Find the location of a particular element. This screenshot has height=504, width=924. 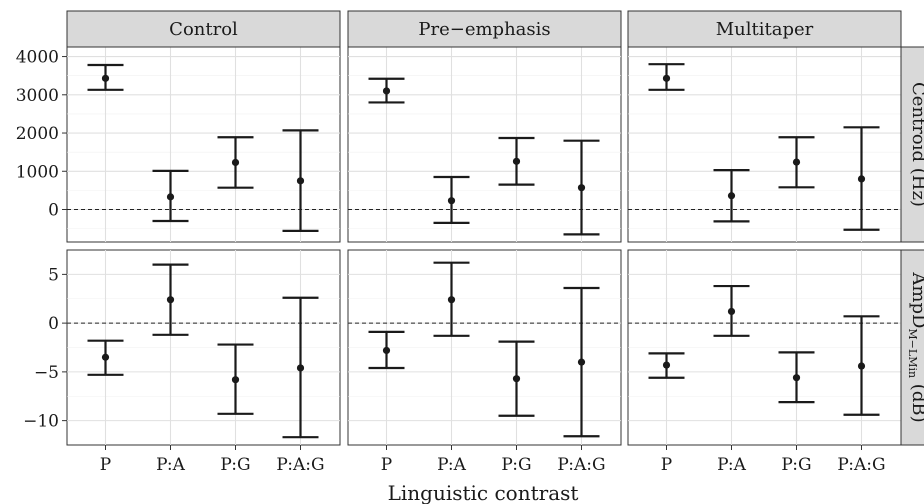

row-label-main: Centroid (Hz) is located at coordinates (916, 144).